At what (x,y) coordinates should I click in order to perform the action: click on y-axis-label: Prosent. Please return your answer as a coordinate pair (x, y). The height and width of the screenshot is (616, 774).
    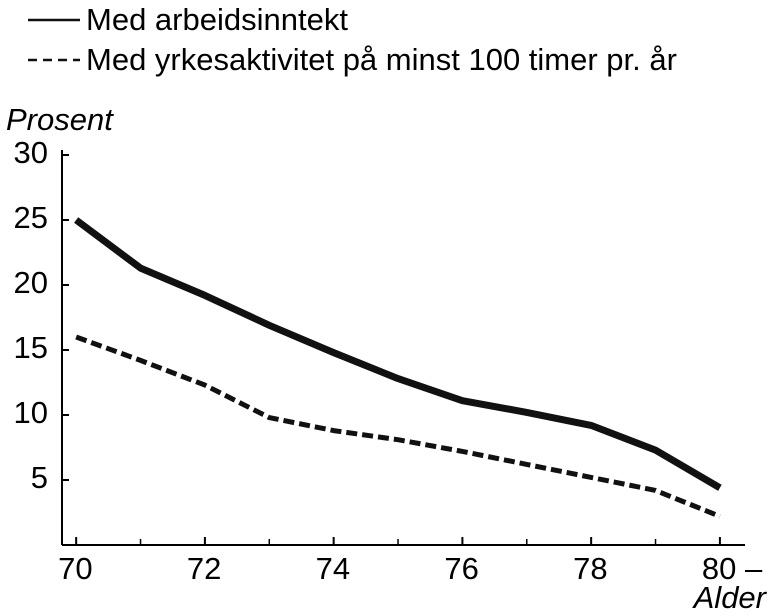
    Looking at the image, I should click on (60, 119).